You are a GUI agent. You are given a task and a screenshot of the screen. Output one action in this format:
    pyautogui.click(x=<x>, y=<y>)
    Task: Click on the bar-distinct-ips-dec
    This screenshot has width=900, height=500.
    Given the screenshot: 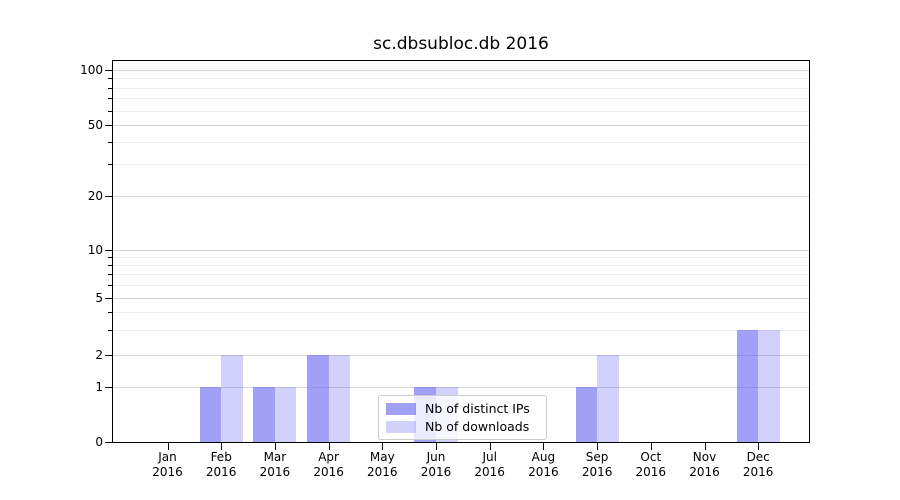 What is the action you would take?
    pyautogui.click(x=747, y=385)
    